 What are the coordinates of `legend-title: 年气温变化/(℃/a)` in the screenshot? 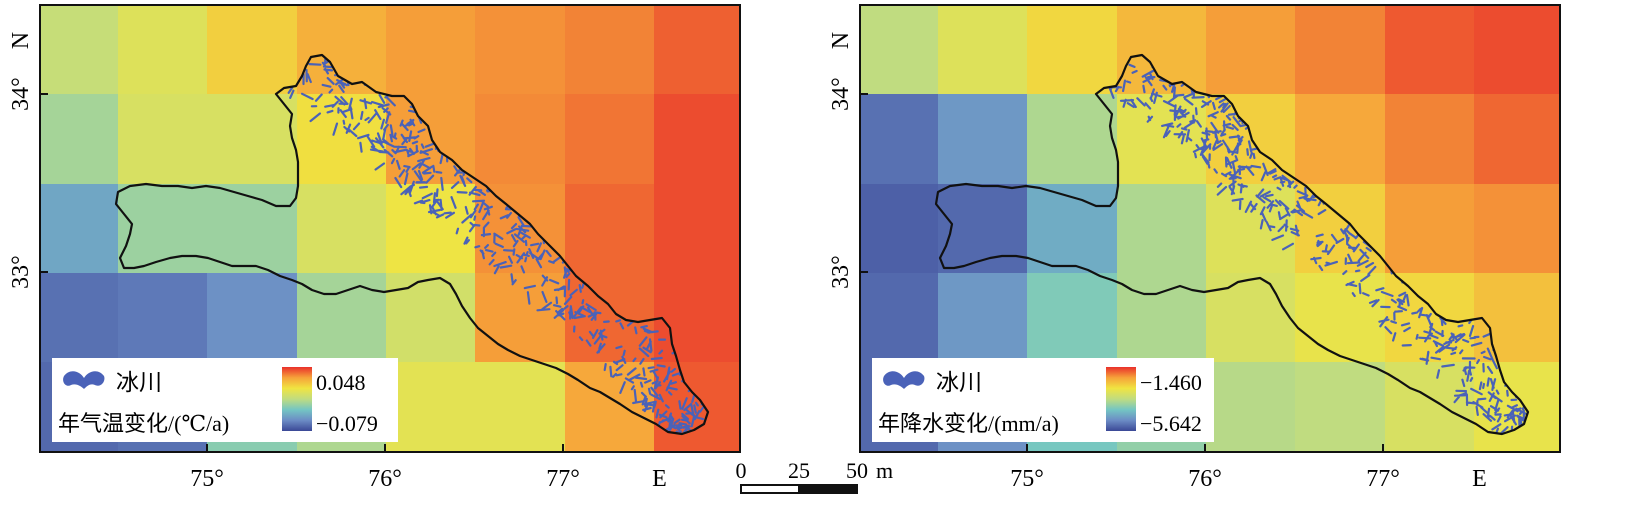 It's located at (143, 423).